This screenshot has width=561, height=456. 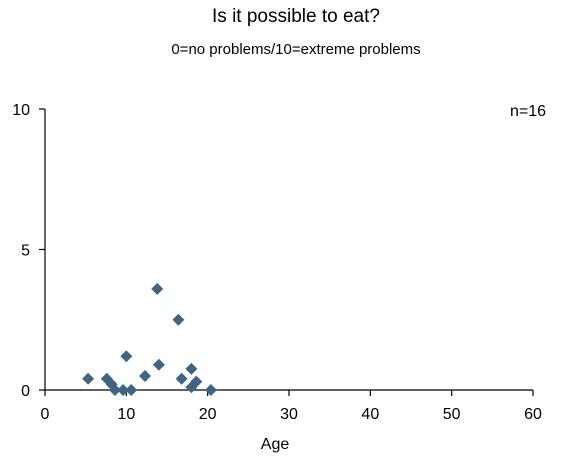 What do you see at coordinates (452, 414) in the screenshot?
I see `x-tick-label: 50` at bounding box center [452, 414].